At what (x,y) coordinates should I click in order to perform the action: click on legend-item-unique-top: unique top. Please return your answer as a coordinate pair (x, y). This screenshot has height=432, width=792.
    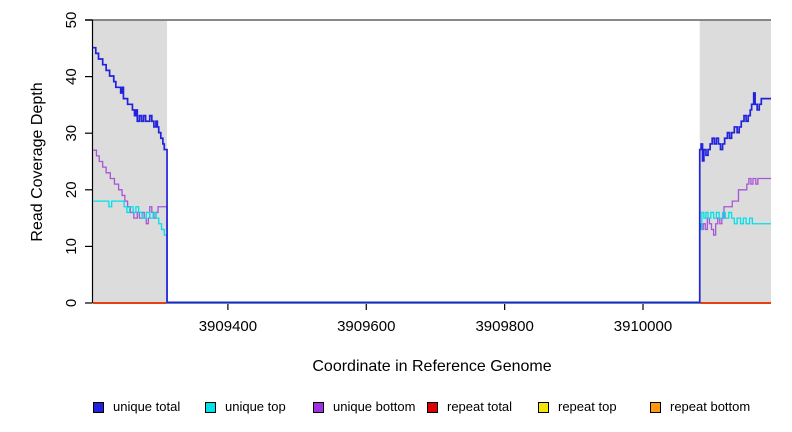
    Looking at the image, I should click on (245, 407).